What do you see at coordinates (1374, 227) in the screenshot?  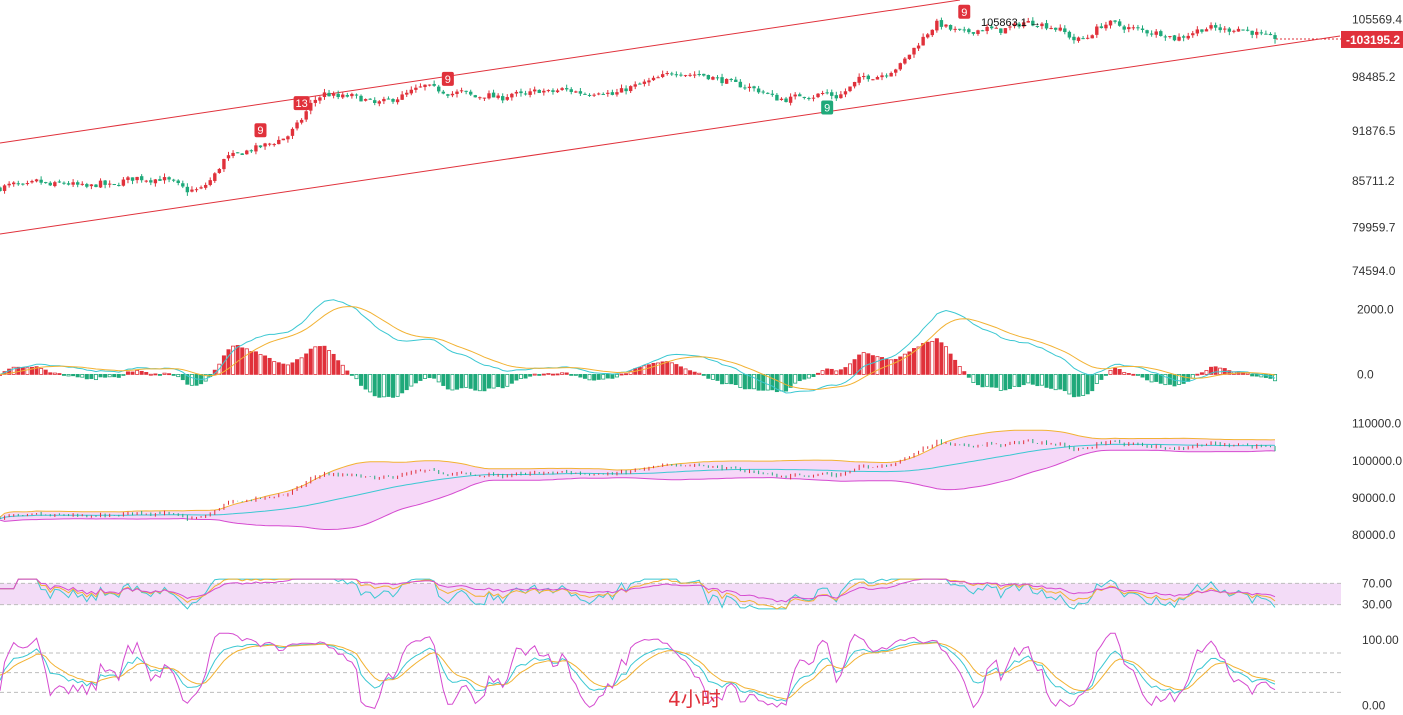 I see `price-tick-label: 79959.7` at bounding box center [1374, 227].